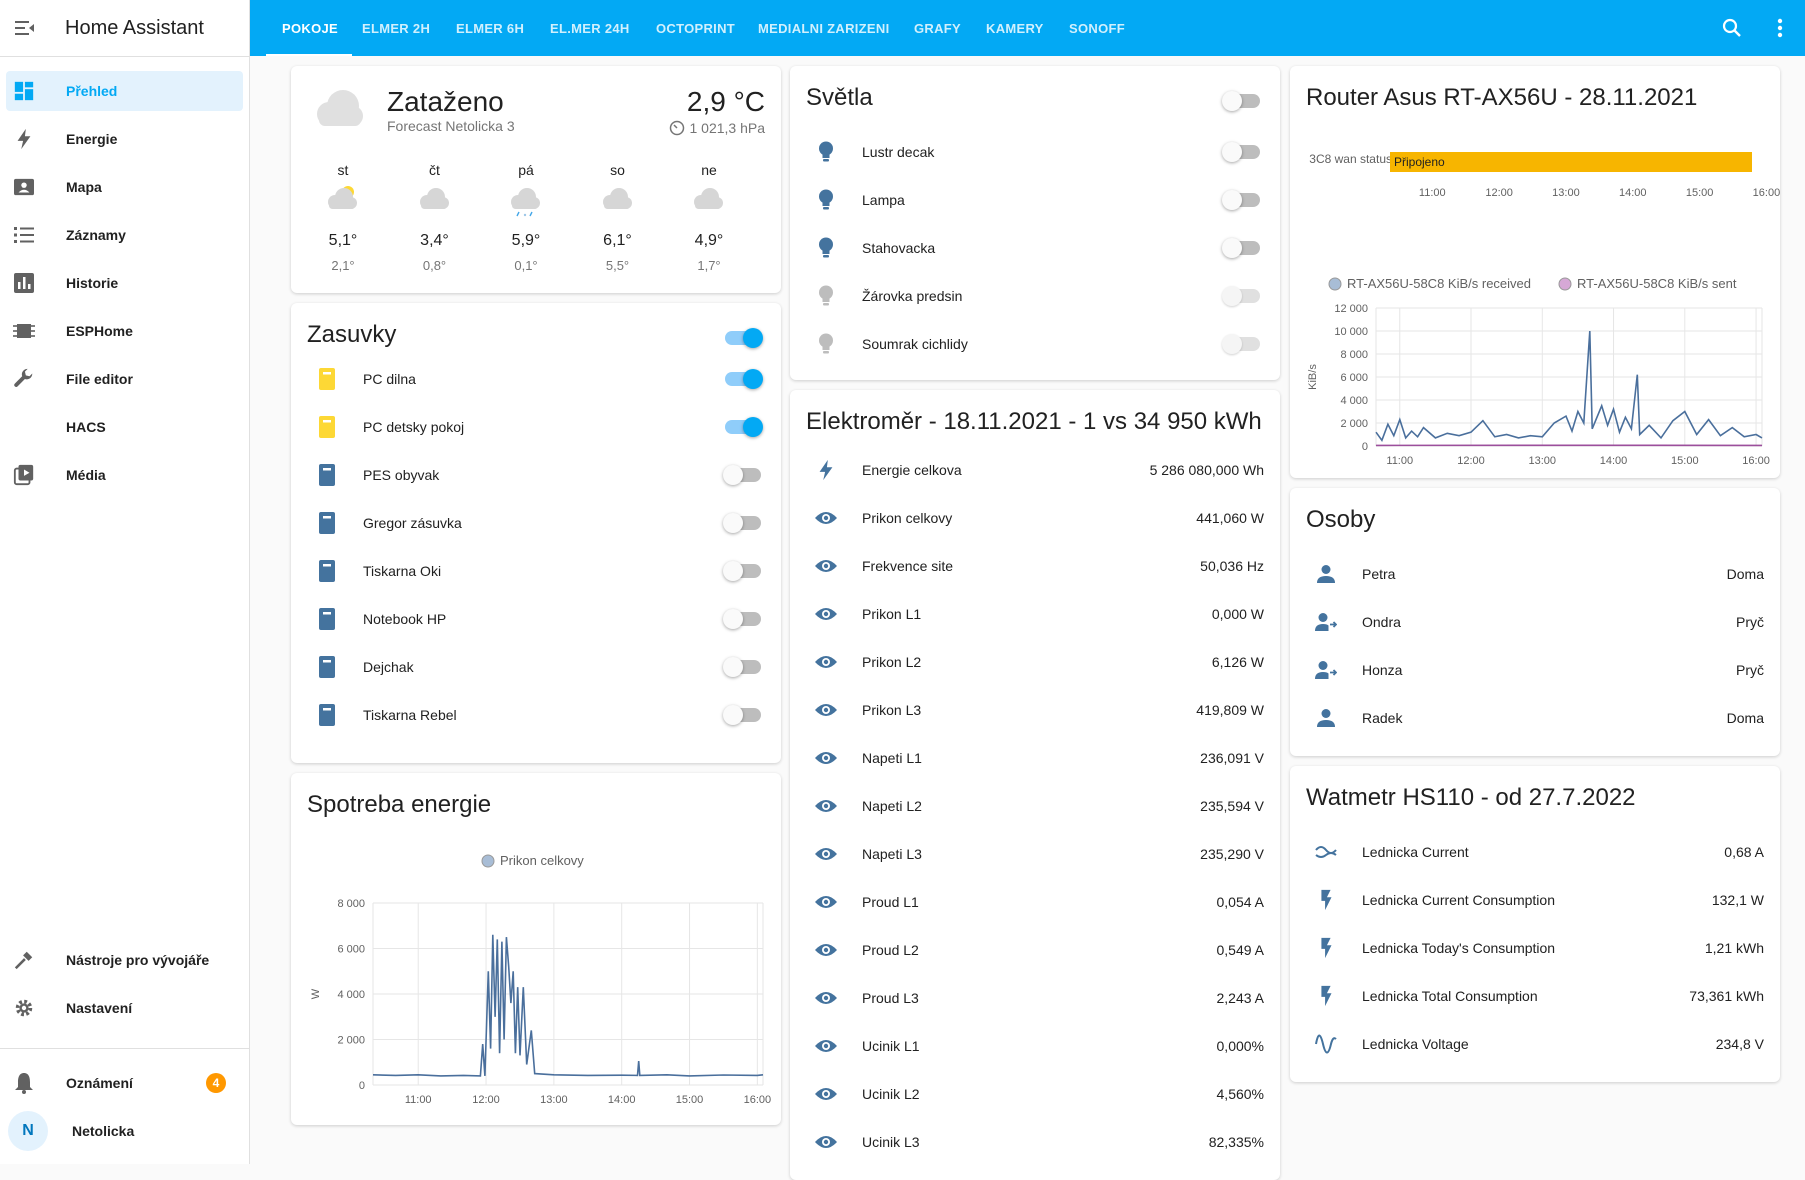 This screenshot has width=1805, height=1180. Describe the element at coordinates (1544, 718) in the screenshot. I see `entity-name: Radek` at that location.